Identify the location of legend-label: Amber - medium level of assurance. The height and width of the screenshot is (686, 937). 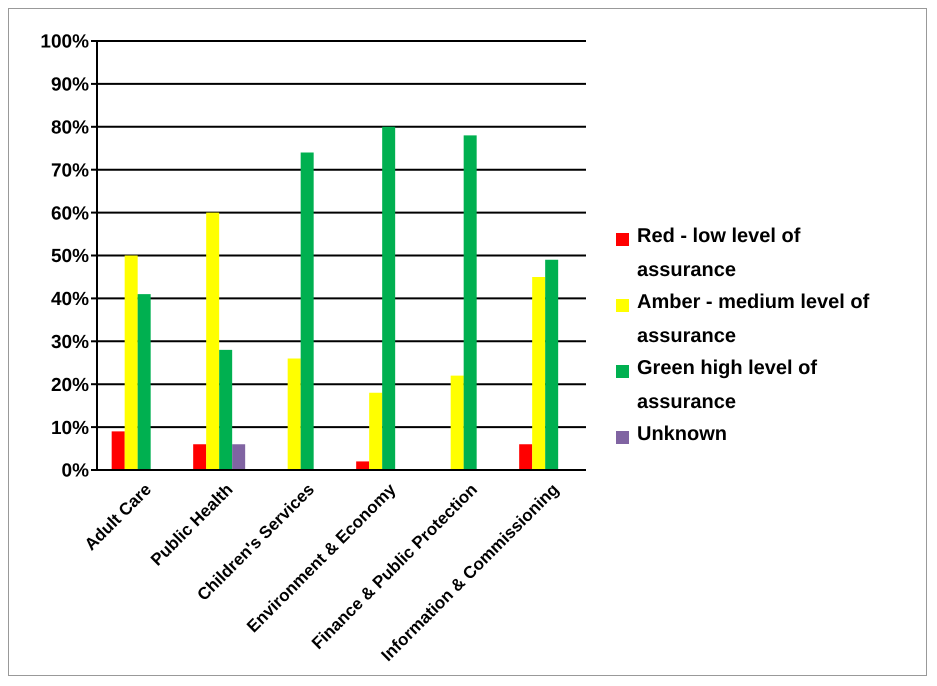
(753, 319).